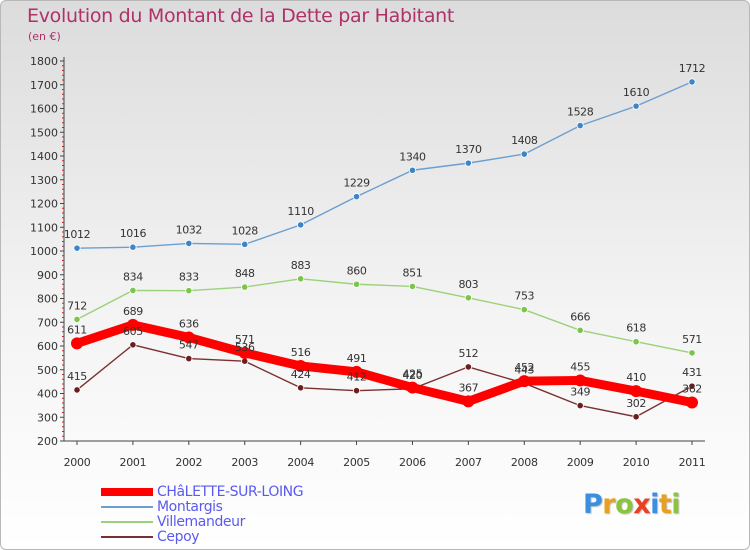  I want to click on x-tick-label: 2001, so click(133, 462).